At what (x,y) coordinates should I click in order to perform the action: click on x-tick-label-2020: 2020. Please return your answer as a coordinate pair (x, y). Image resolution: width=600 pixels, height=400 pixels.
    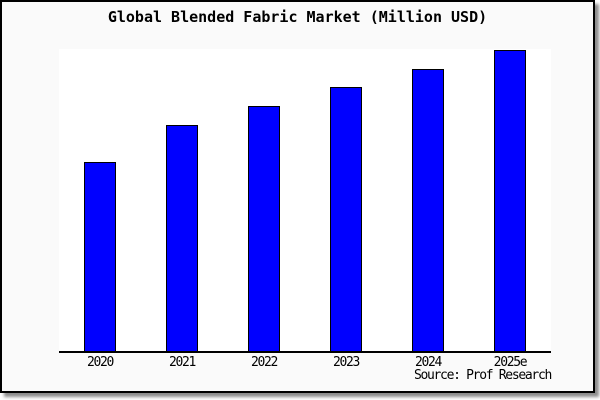
    Looking at the image, I should click on (100, 362).